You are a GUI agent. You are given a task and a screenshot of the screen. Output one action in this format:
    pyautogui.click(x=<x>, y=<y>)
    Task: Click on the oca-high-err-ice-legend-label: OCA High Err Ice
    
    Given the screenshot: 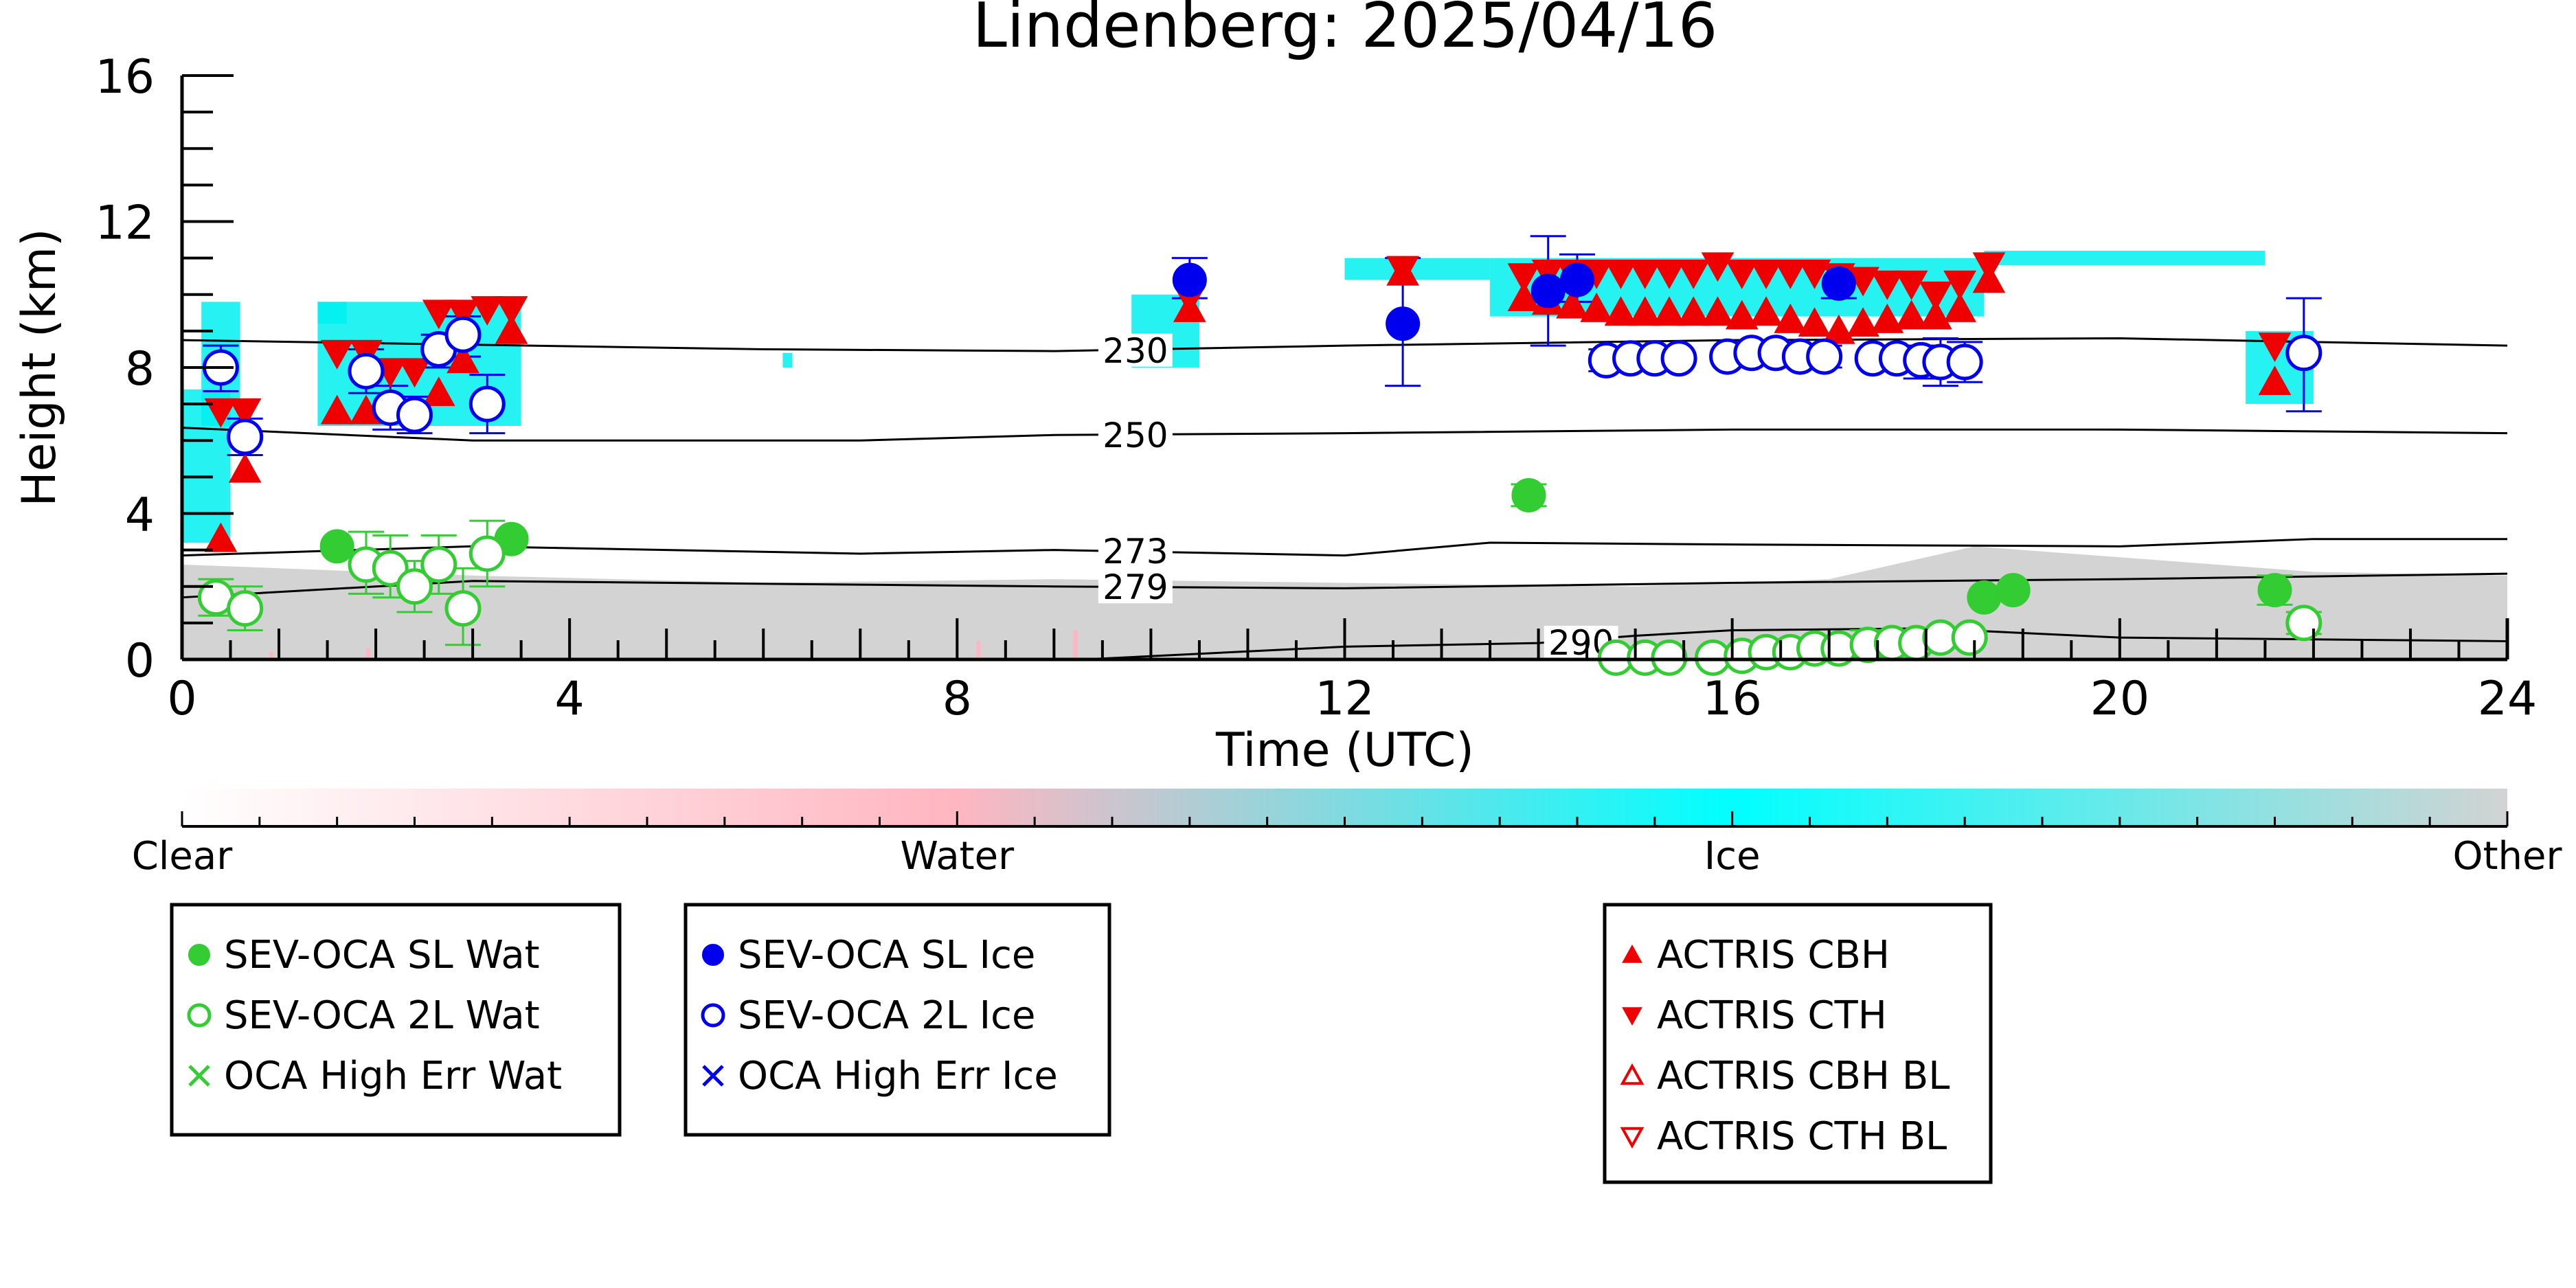 What is the action you would take?
    pyautogui.click(x=898, y=1076)
    